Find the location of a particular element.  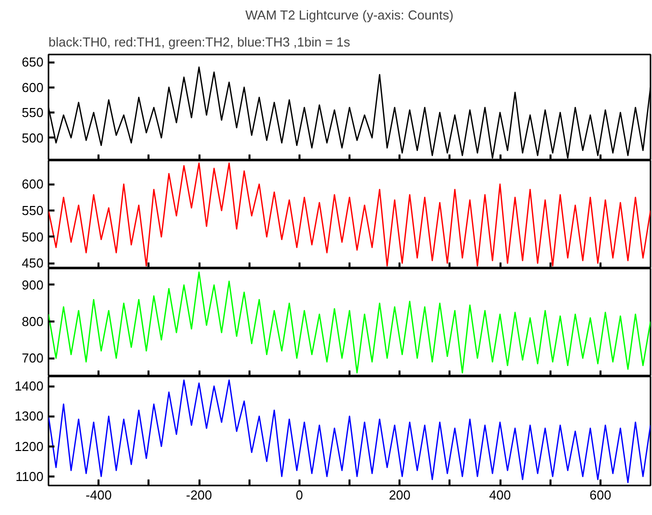

y-tick-label: 650 is located at coordinates (33, 62).